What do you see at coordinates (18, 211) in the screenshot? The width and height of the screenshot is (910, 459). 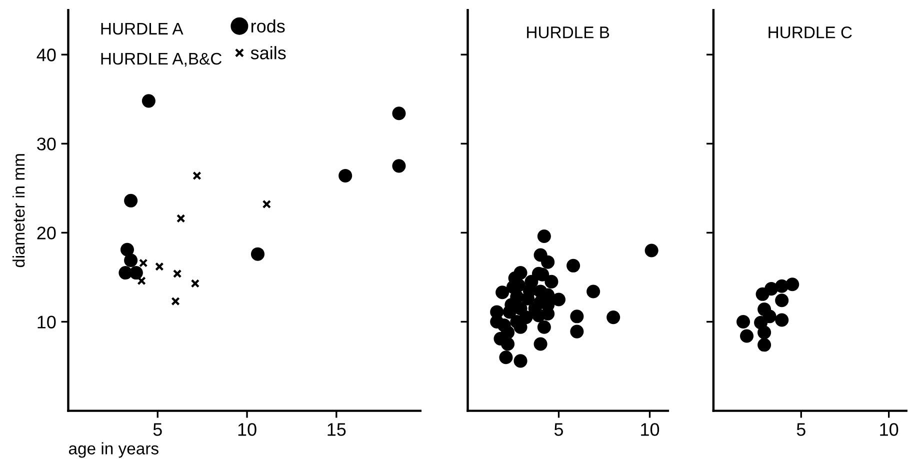 I see `y-axis-title: diameter in mm` at bounding box center [18, 211].